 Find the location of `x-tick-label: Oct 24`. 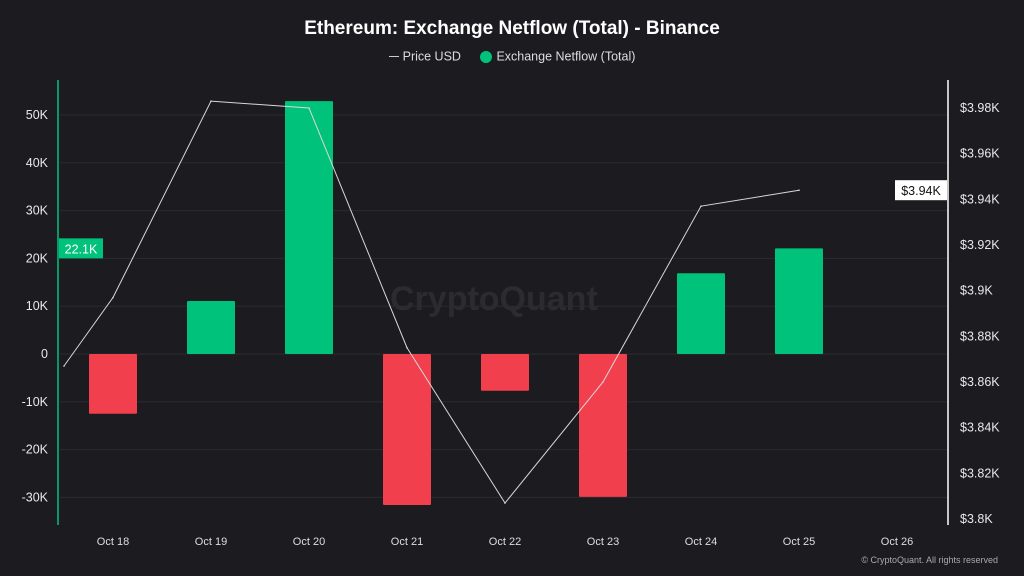

x-tick-label: Oct 24 is located at coordinates (701, 542).